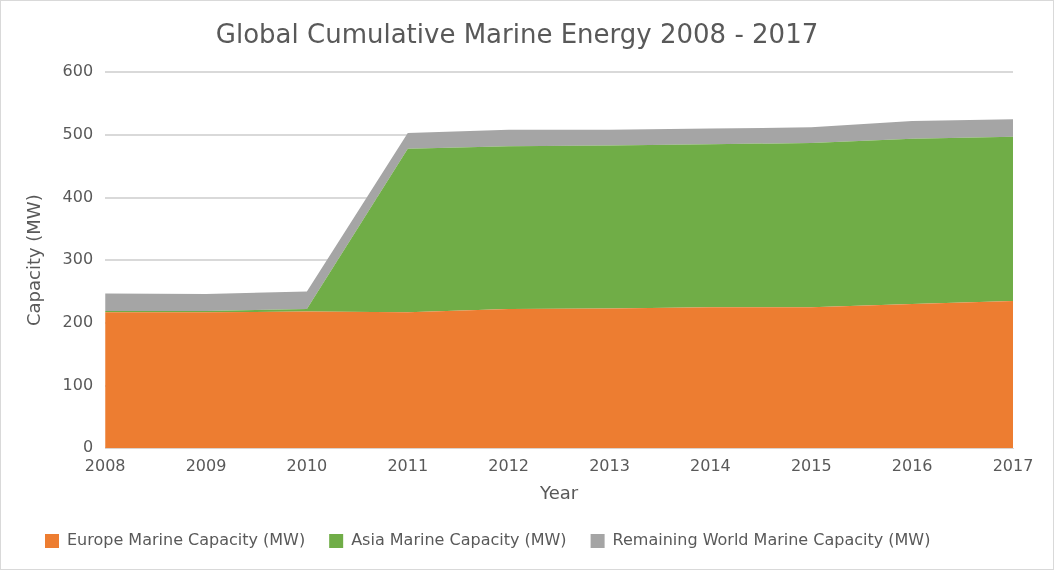 The height and width of the screenshot is (570, 1054). Describe the element at coordinates (78, 322) in the screenshot. I see `y-tick-label: 200` at that location.